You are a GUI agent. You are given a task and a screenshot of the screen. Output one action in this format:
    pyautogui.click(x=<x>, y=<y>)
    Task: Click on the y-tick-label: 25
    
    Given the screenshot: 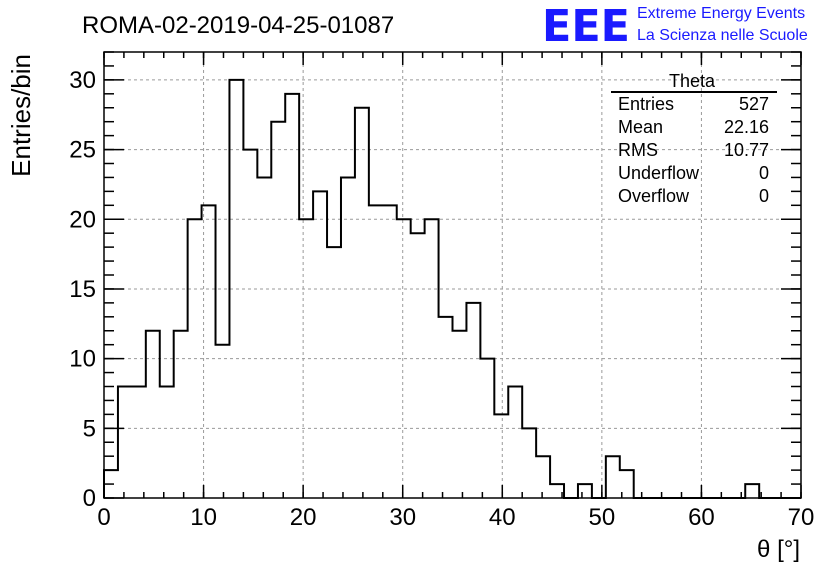 What is the action you would take?
    pyautogui.click(x=82, y=150)
    